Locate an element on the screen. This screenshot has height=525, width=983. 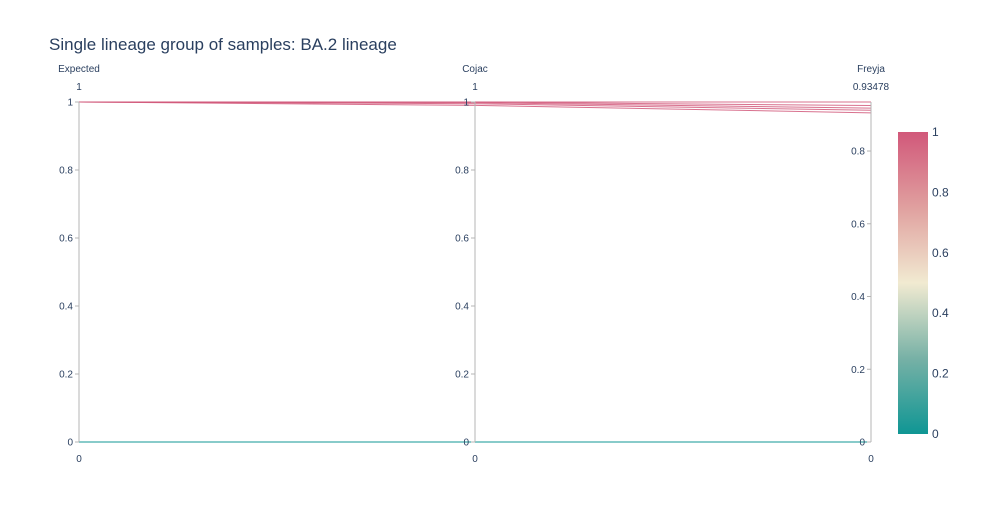
colorbar-tick-label: 0.8 is located at coordinates (940, 192).